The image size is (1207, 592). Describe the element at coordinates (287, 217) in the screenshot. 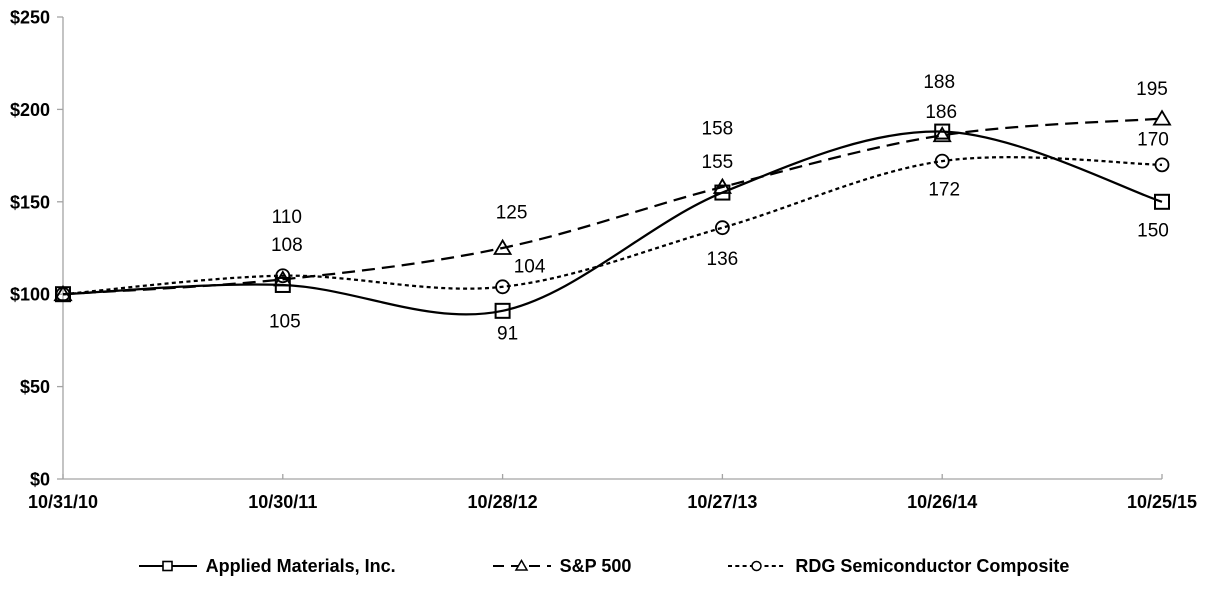

I see `data-label: 110` at that location.